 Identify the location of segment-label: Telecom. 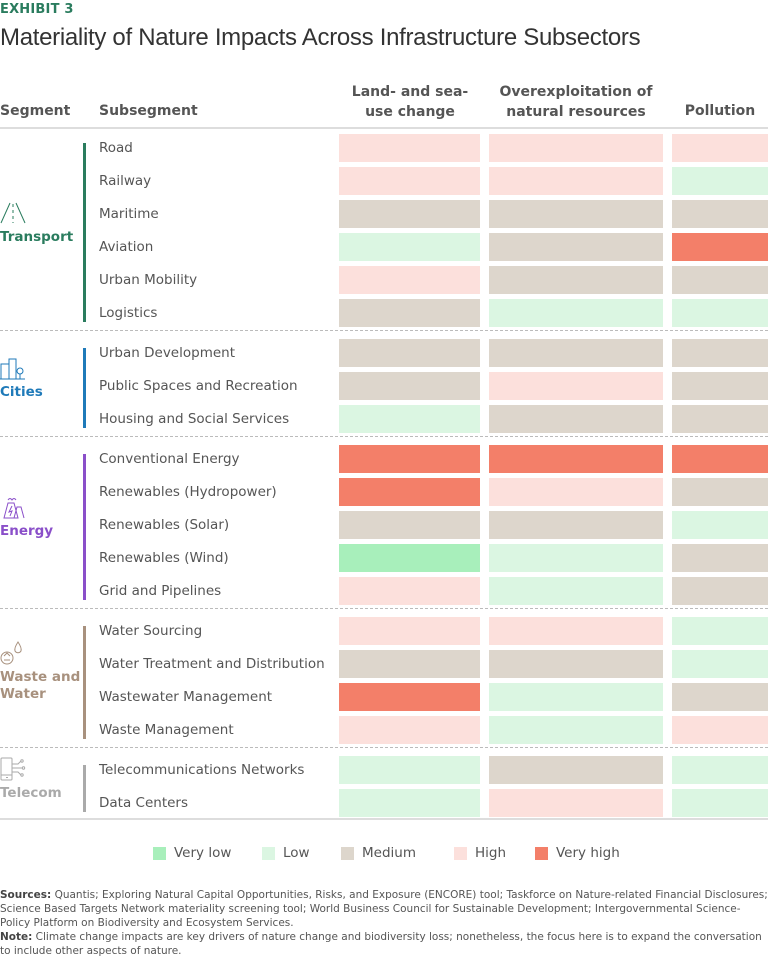
(31, 792).